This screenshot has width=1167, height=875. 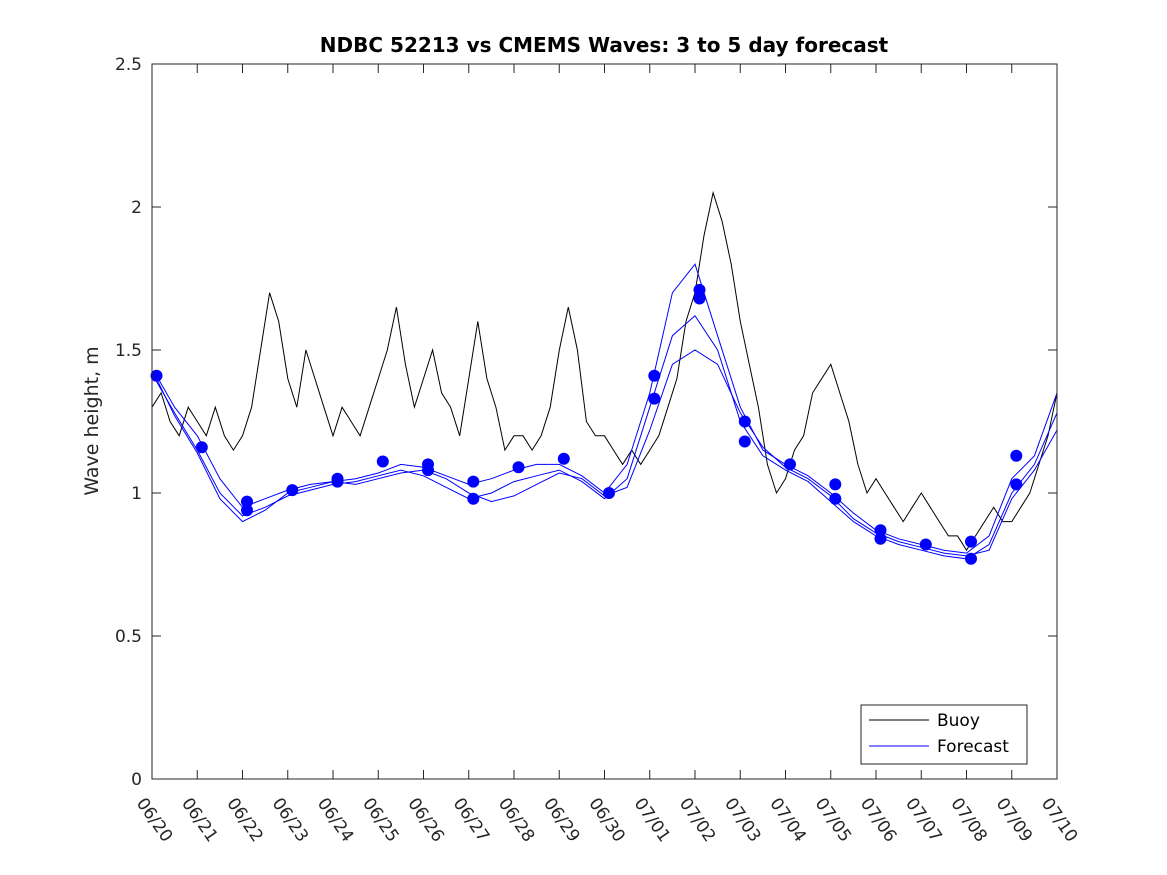 What do you see at coordinates (380, 820) in the screenshot?
I see `x-tick-label: 06/25` at bounding box center [380, 820].